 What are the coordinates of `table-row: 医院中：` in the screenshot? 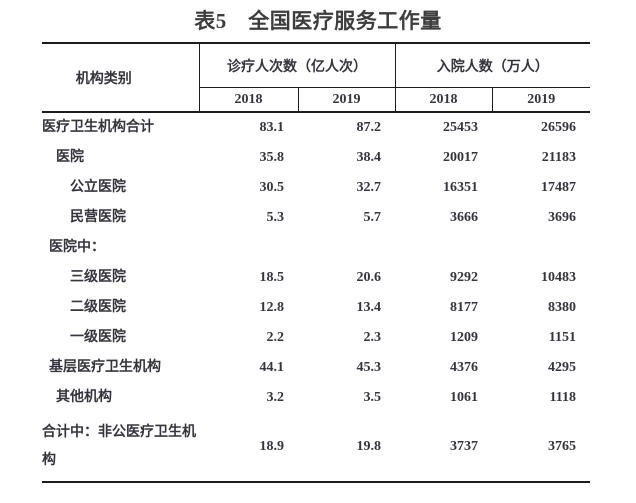 It's located at (316, 248).